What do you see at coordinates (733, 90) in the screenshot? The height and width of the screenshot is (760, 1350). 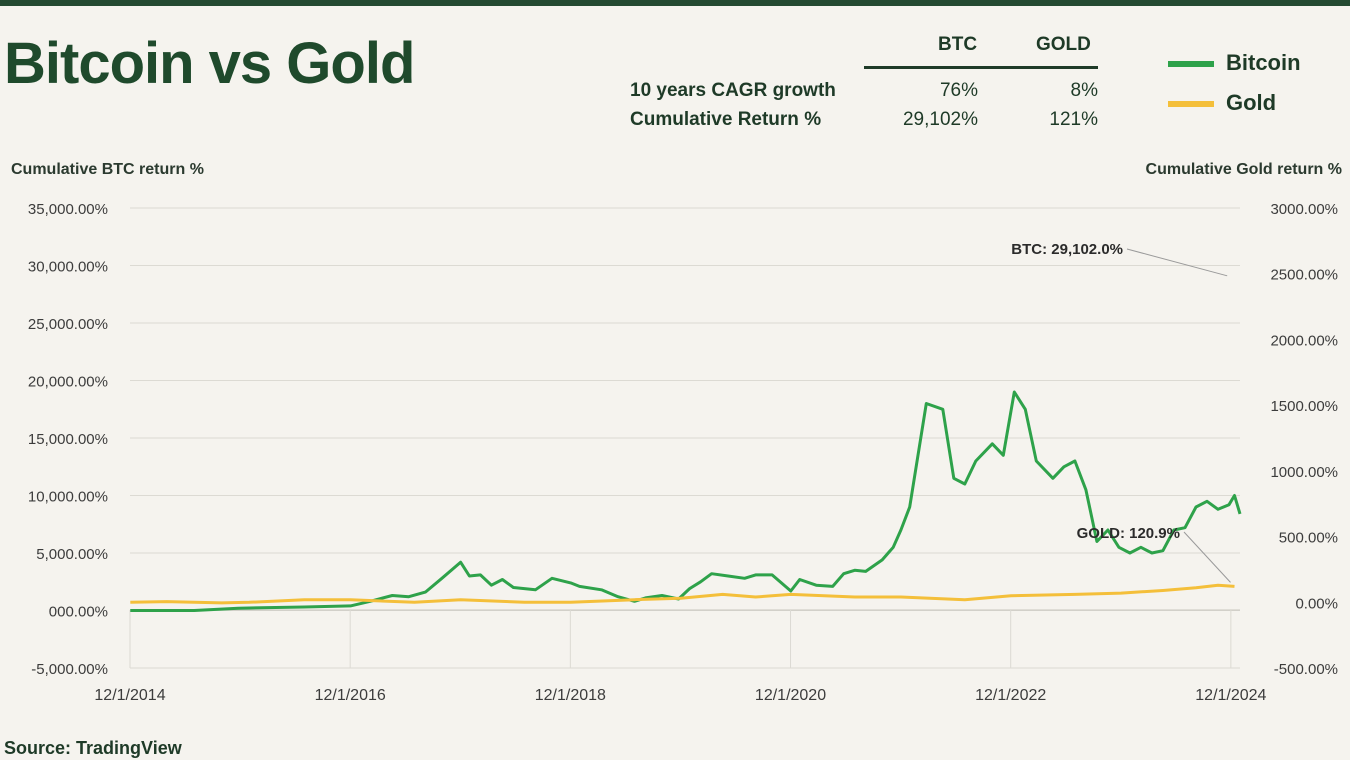 I see `stats-row-label: 10 years CAGR growth` at bounding box center [733, 90].